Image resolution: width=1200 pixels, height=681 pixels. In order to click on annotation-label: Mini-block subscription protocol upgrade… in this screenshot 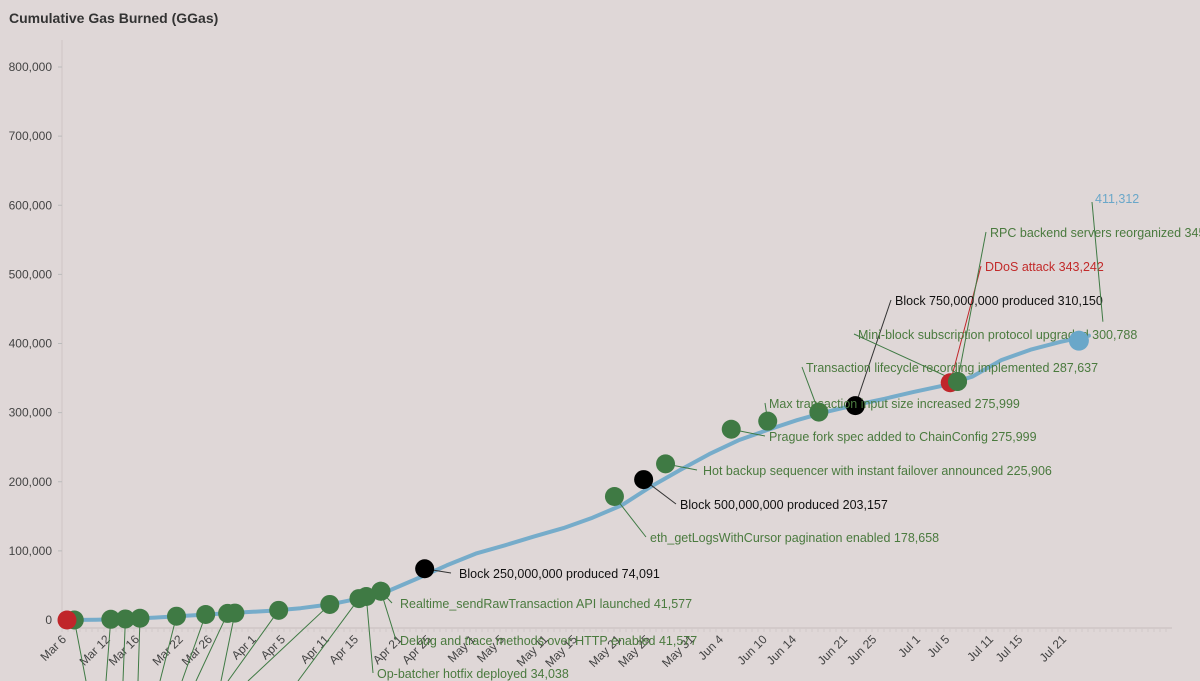, I will do `click(997, 335)`.